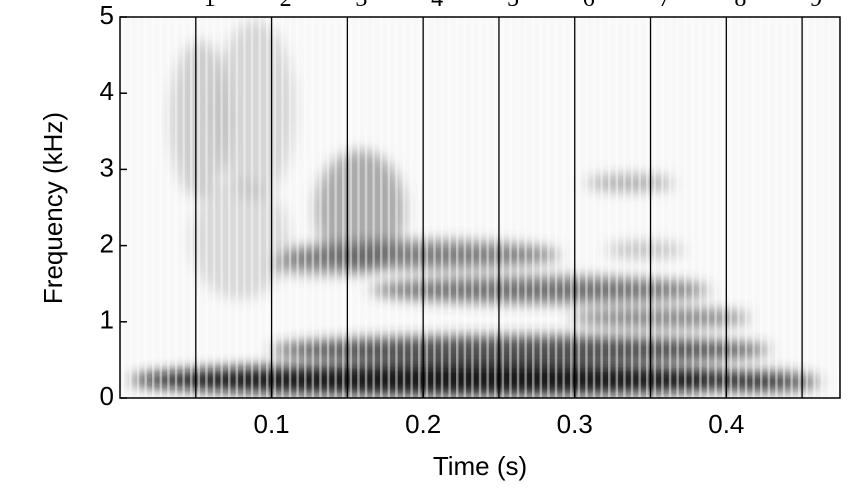 The image size is (867, 492). Describe the element at coordinates (107, 91) in the screenshot. I see `y-tick-label: 4` at that location.